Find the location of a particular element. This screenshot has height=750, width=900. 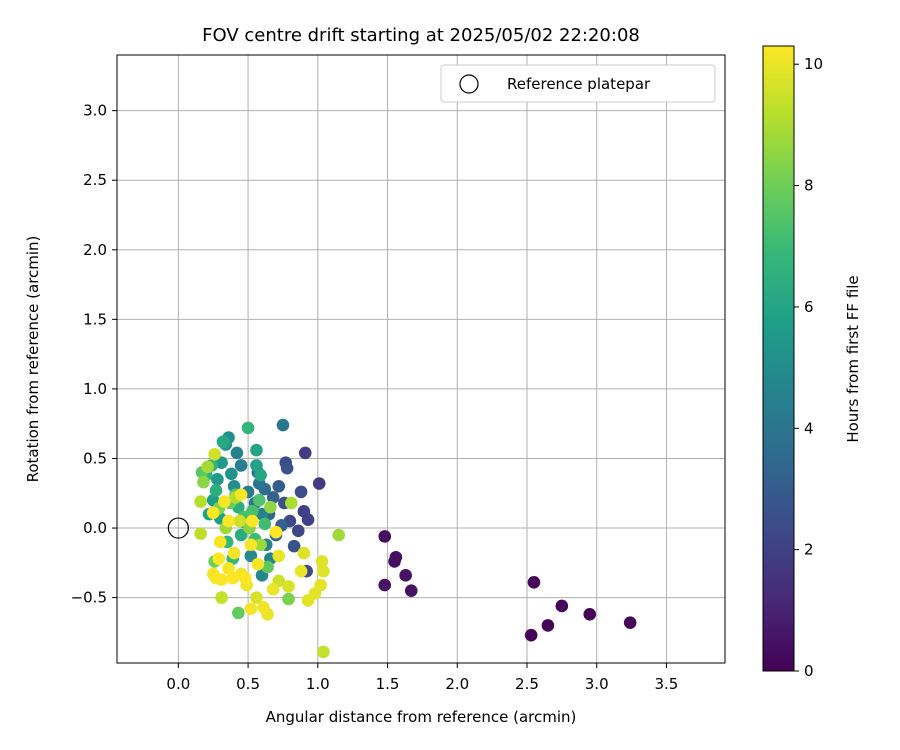

colorbar-tick-label: 6 is located at coordinates (809, 307).